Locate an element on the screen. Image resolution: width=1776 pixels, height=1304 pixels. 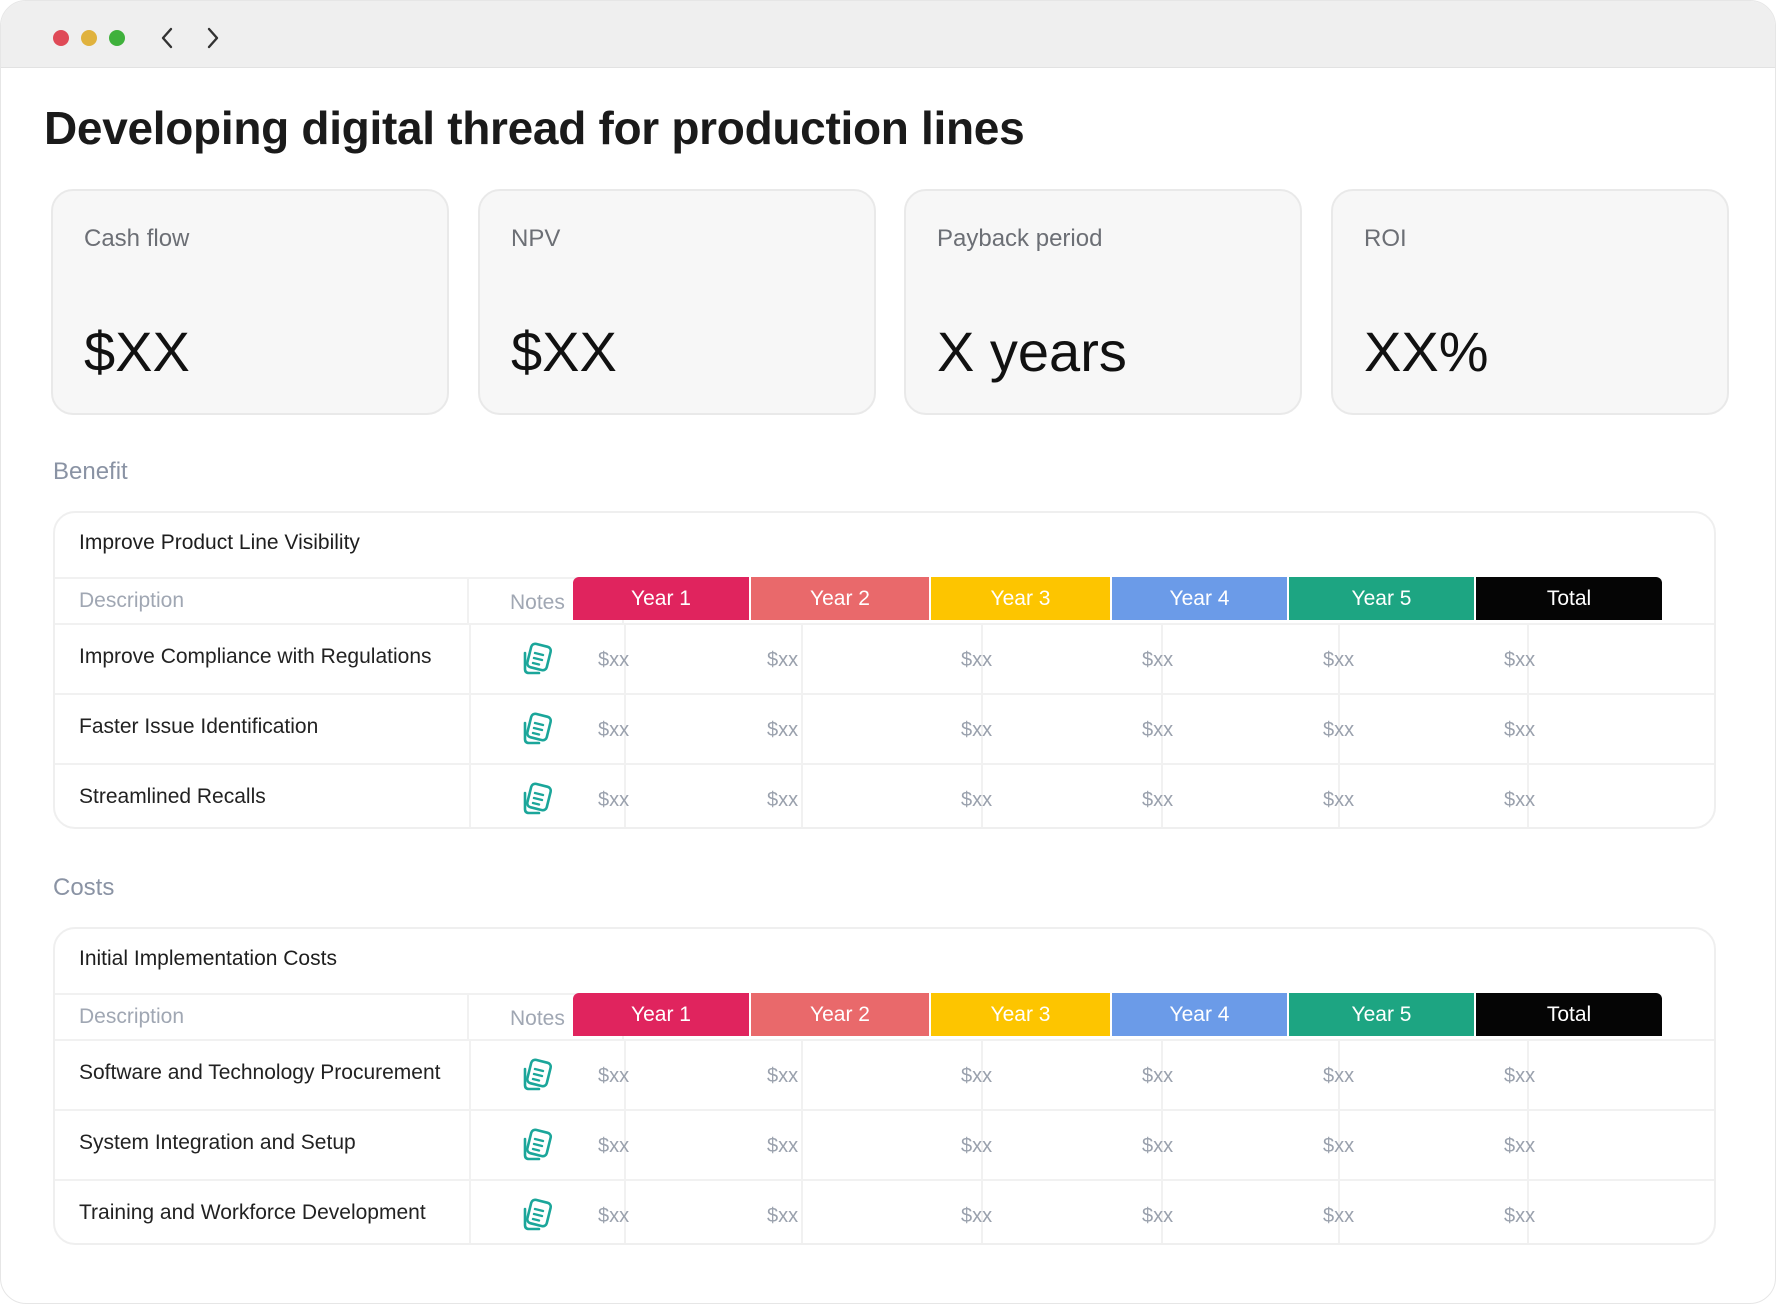
maximize-window-button is located at coordinates (117, 38).